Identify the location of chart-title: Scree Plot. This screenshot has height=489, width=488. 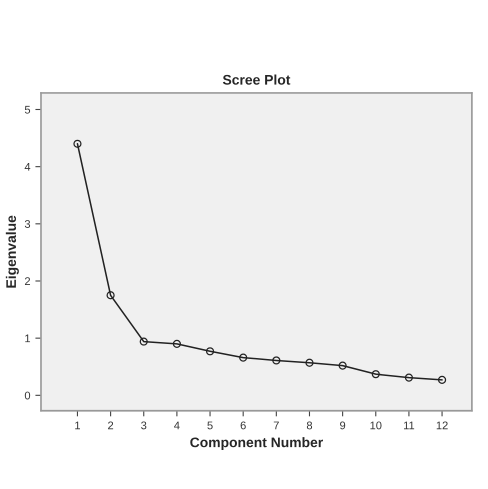
(256, 79).